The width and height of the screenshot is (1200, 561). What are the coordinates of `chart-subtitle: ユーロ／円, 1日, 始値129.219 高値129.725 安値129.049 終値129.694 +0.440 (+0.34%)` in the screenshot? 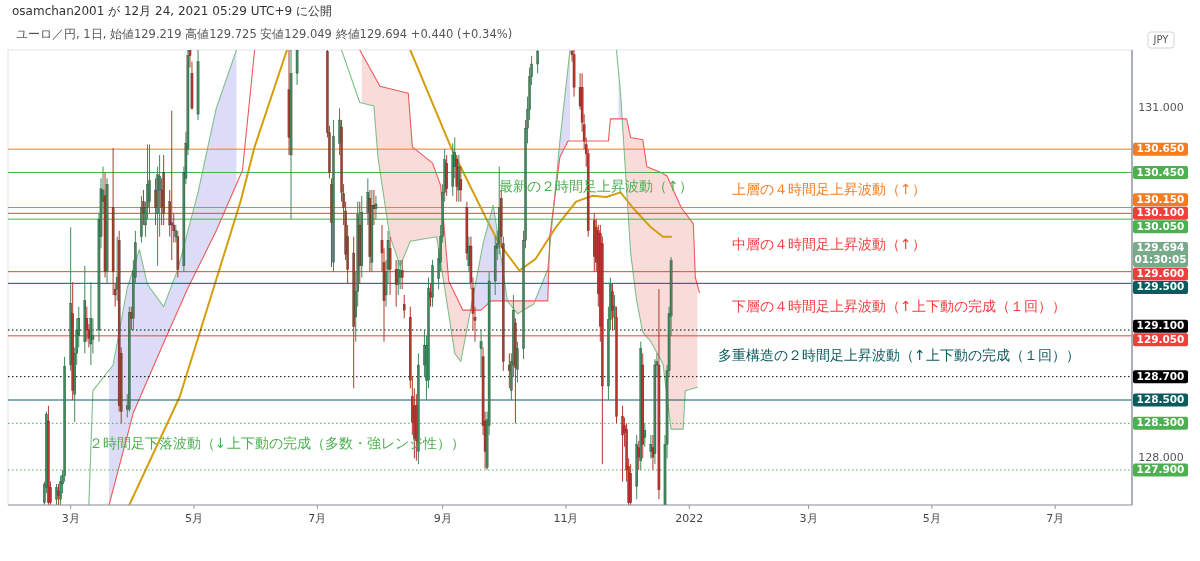 It's located at (264, 34).